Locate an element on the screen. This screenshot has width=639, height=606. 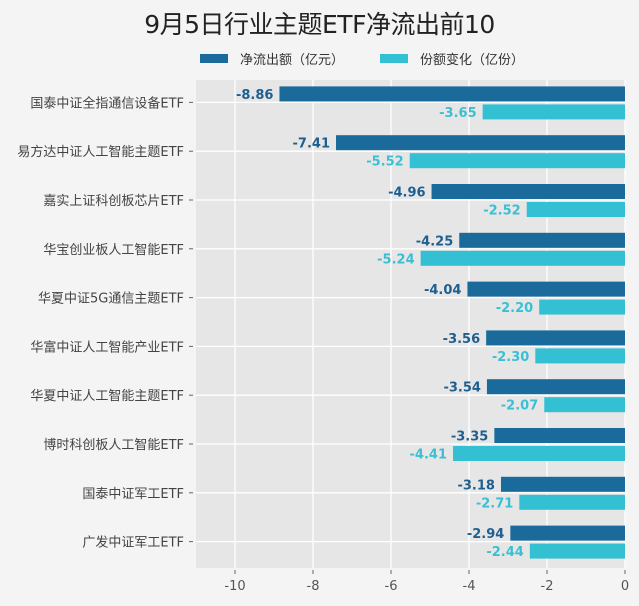
x-tick-label: 0 is located at coordinates (625, 586).